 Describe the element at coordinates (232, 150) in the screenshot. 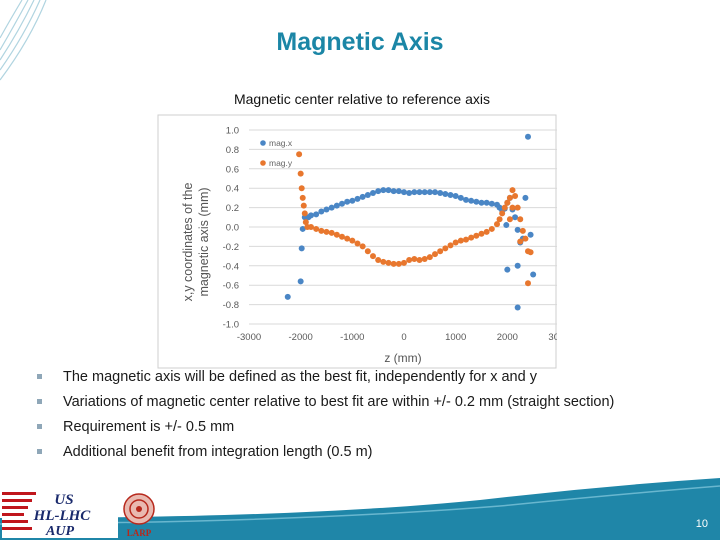

I see `y-tick-label: 0.8` at that location.